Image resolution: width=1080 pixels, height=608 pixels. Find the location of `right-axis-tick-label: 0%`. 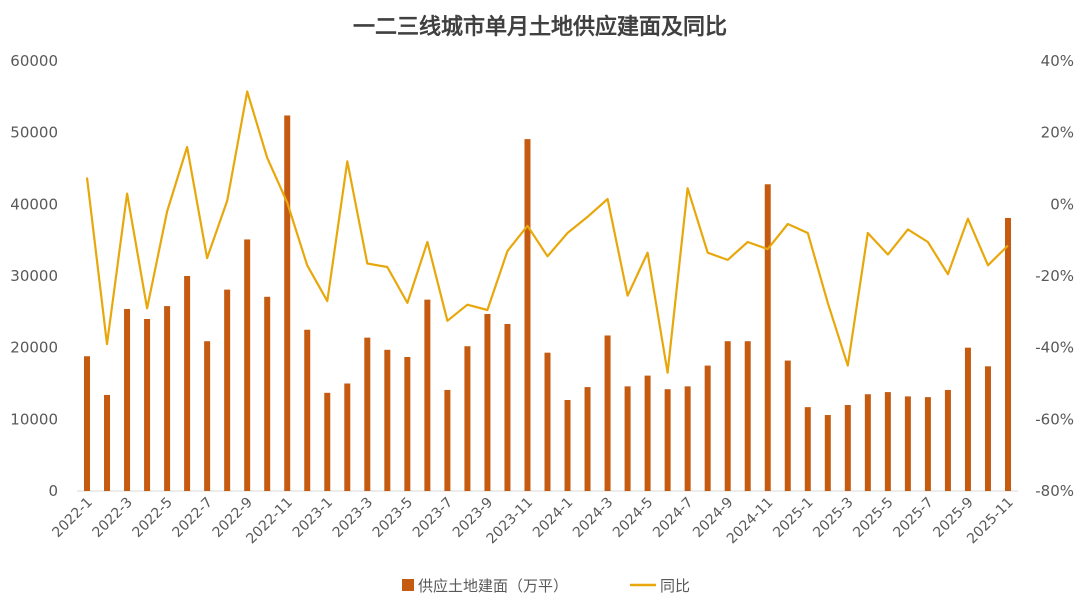

right-axis-tick-label: 0% is located at coordinates (1062, 204).